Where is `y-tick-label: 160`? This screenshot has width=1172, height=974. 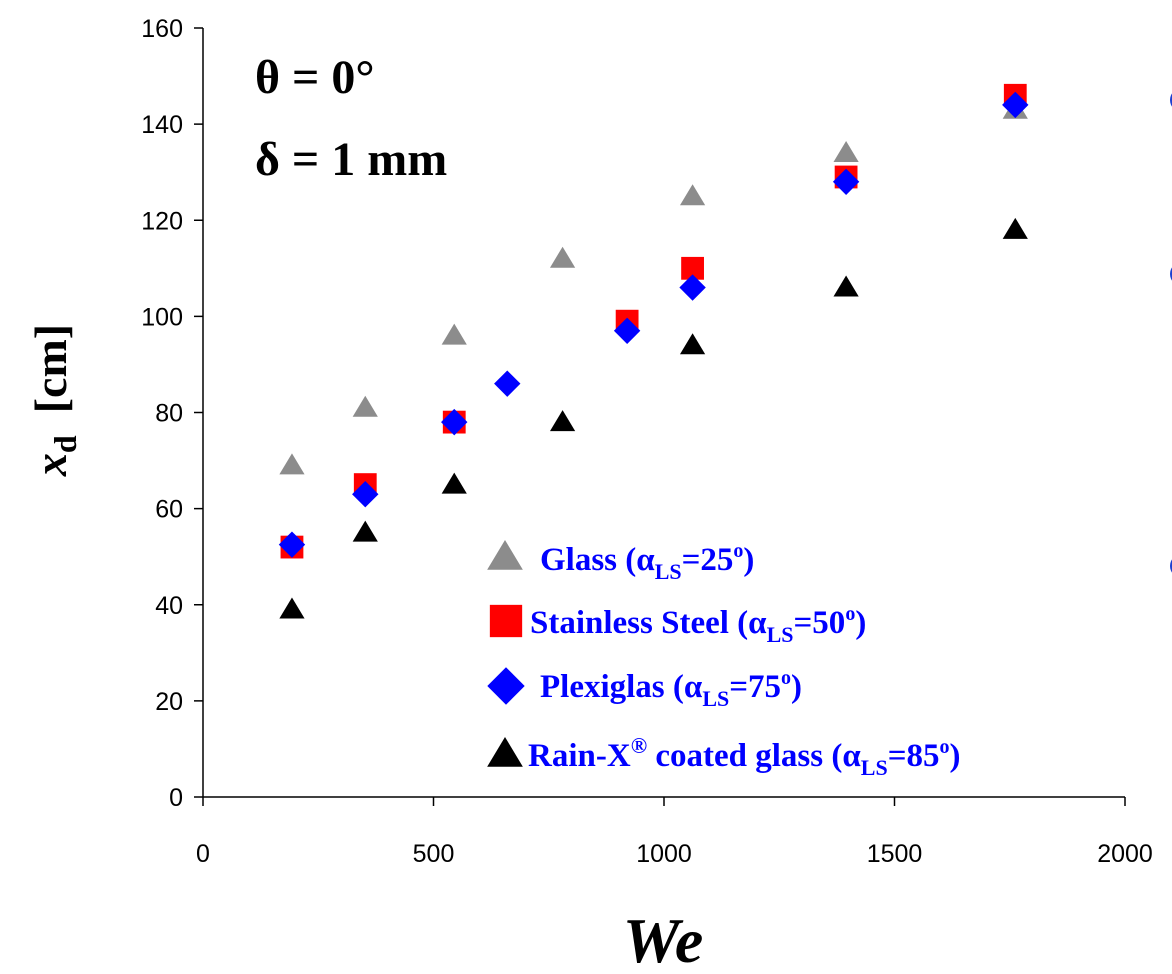 y-tick-label: 160 is located at coordinates (162, 29).